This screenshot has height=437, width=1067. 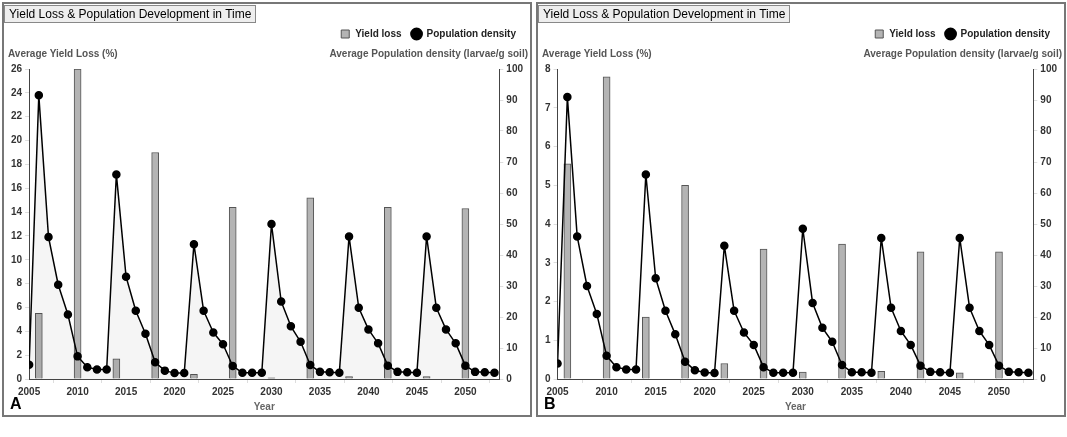 I want to click on y-tick-label: 16, so click(x=17, y=187).